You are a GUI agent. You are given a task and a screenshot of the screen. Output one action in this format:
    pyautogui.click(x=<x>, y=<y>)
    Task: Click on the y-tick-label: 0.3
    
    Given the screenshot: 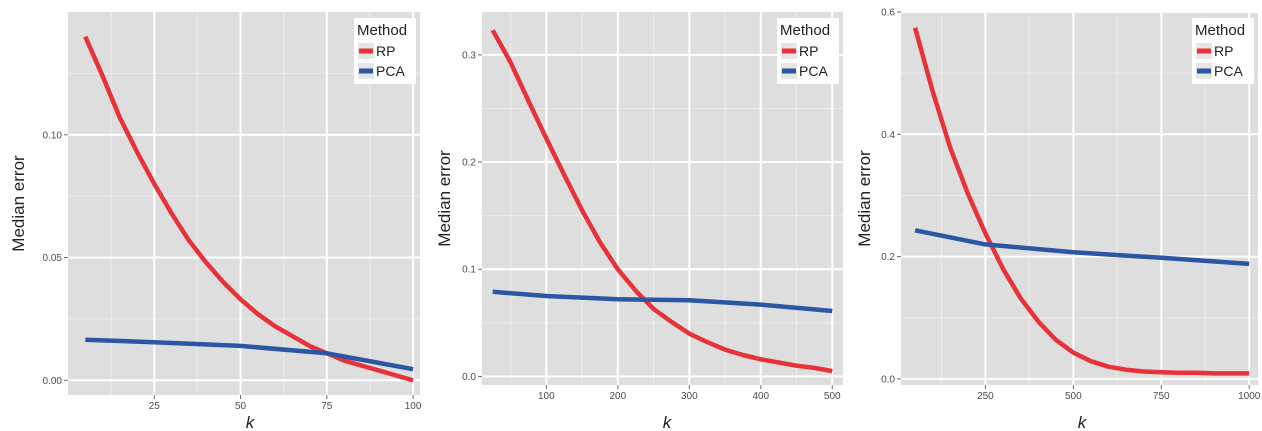 What is the action you would take?
    pyautogui.click(x=469, y=55)
    